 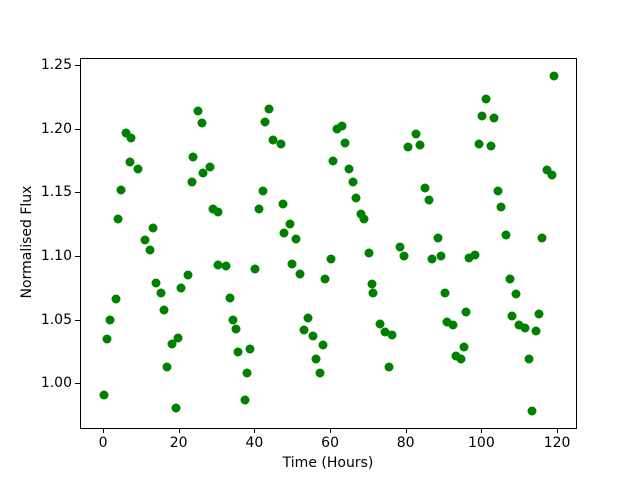 I want to click on x-tick-label: 120, so click(x=557, y=443).